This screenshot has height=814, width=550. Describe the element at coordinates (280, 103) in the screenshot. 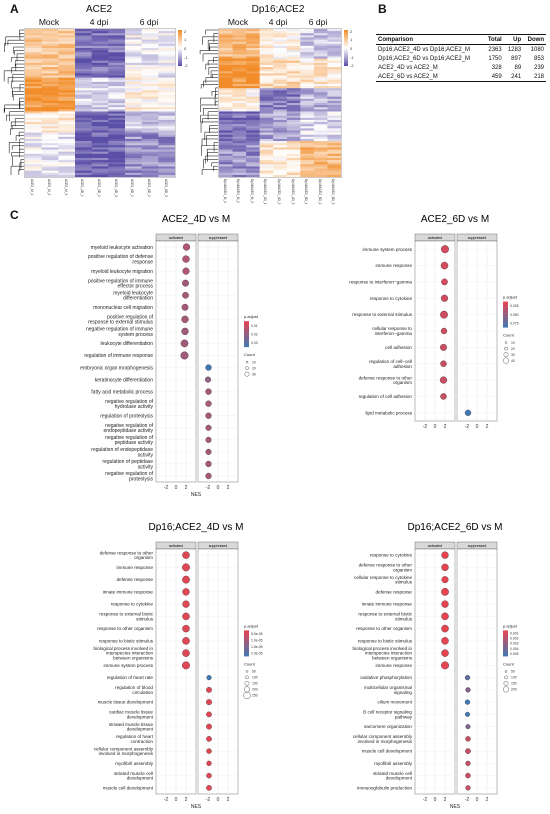

I see `heatmap-grid` at that location.